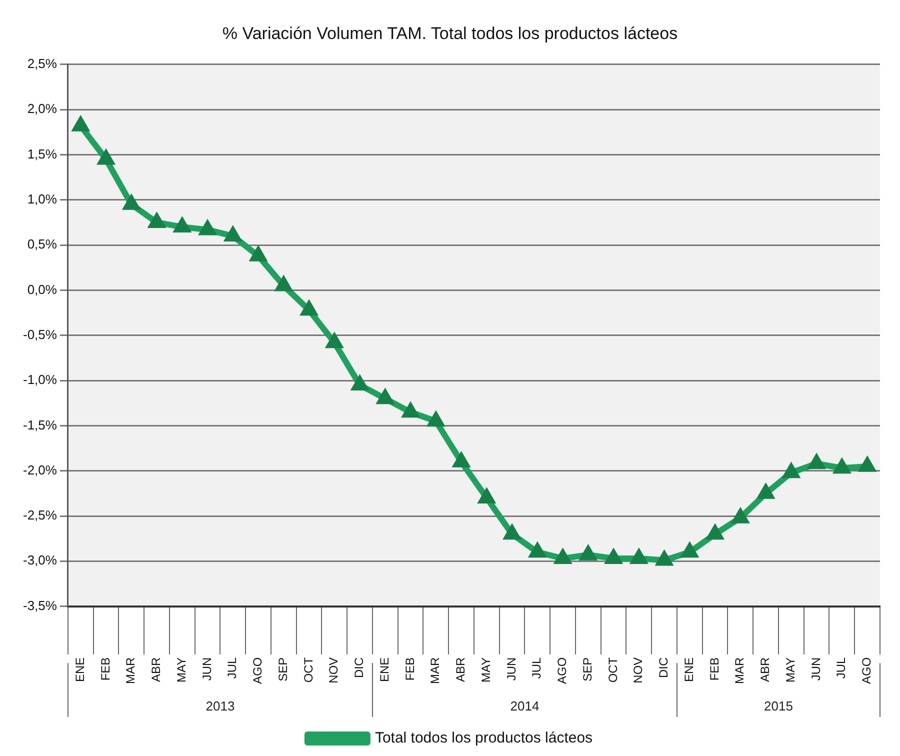 The image size is (900, 756). What do you see at coordinates (42, 154) in the screenshot?
I see `y-tick-label: 1,5%` at bounding box center [42, 154].